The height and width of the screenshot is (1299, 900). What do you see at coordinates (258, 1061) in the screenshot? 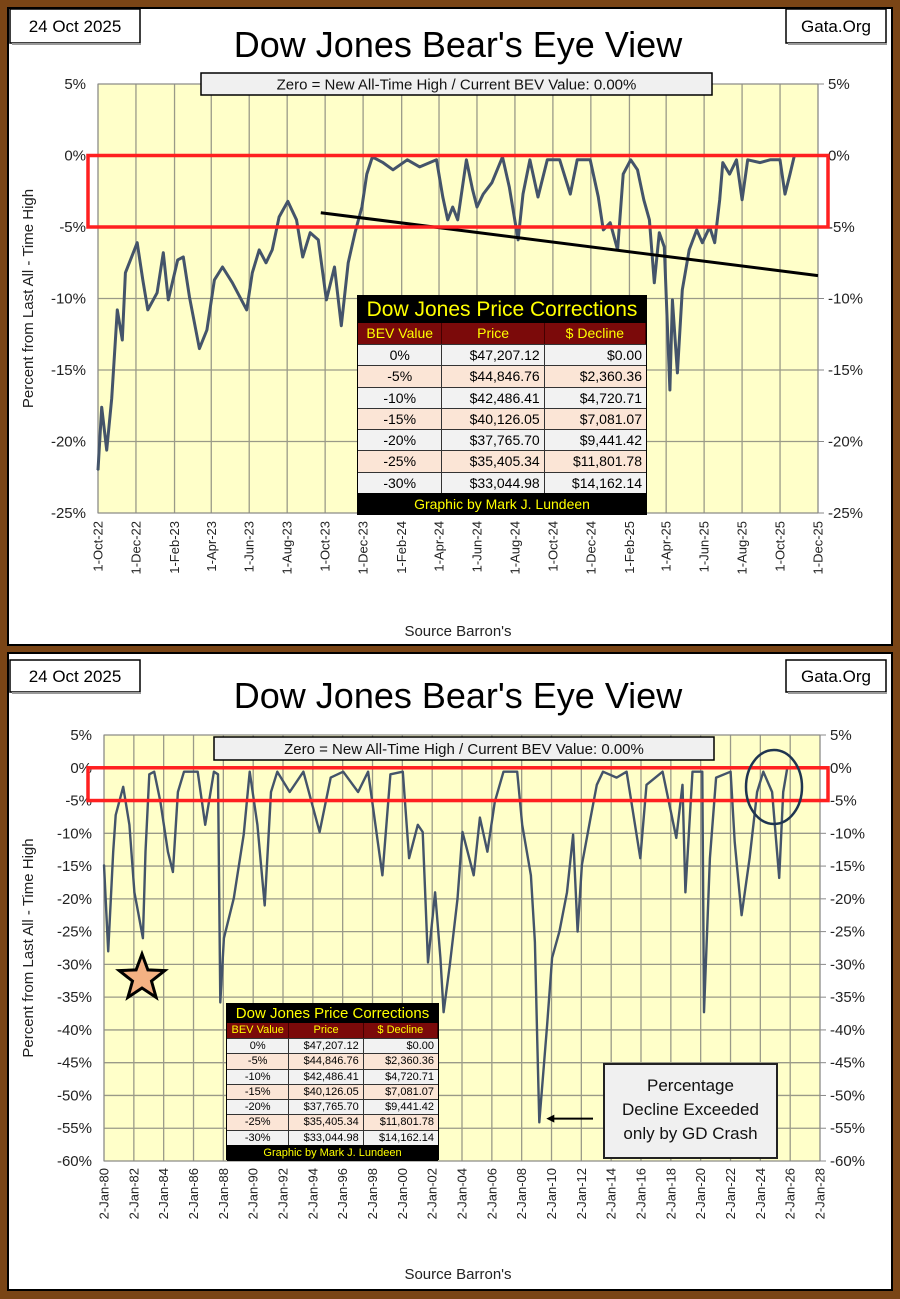
I see `table-cell: -5%` at bounding box center [258, 1061].